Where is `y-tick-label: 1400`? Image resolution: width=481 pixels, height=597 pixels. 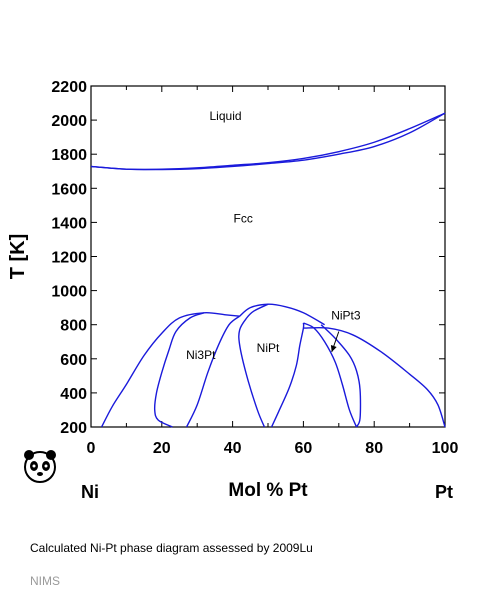 y-tick-label: 1400 is located at coordinates (69, 223).